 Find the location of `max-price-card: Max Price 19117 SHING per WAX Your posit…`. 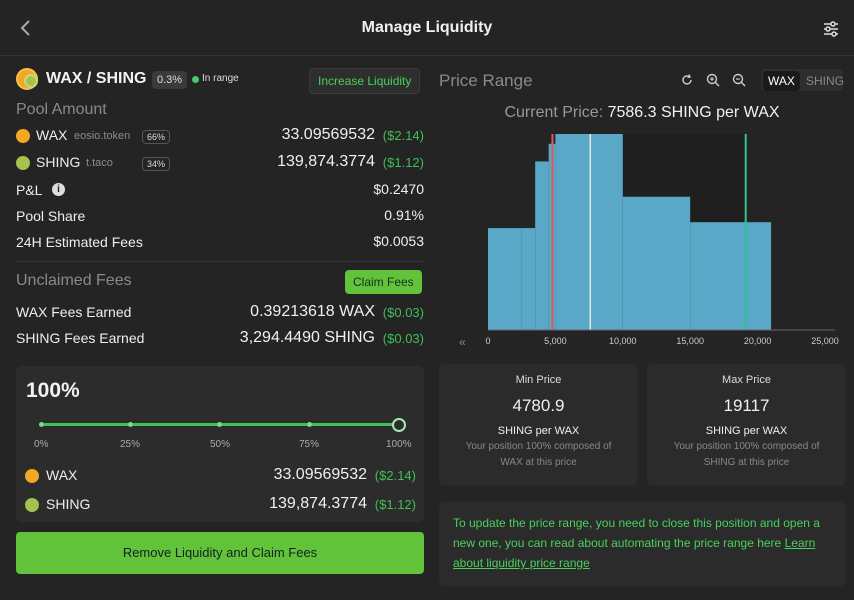

max-price-card: Max Price 19117 SHING per WAX Your posit… is located at coordinates (746, 425).